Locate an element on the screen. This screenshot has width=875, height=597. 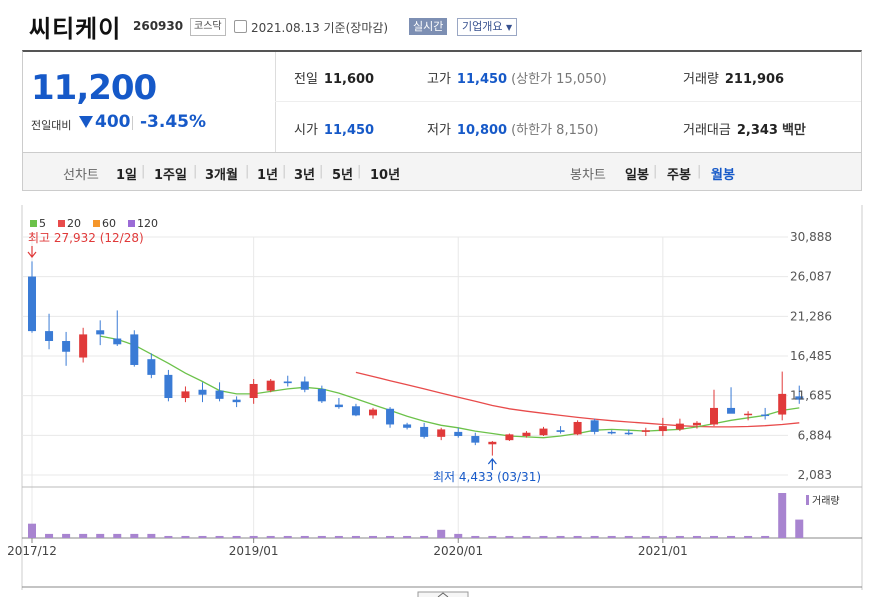
volume-info: 거래량 211,906 is located at coordinates (734, 79).